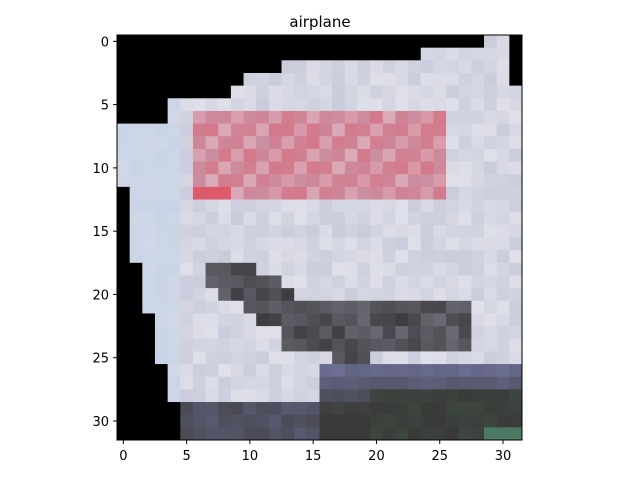  I want to click on x-tick-label: 5, so click(186, 456).